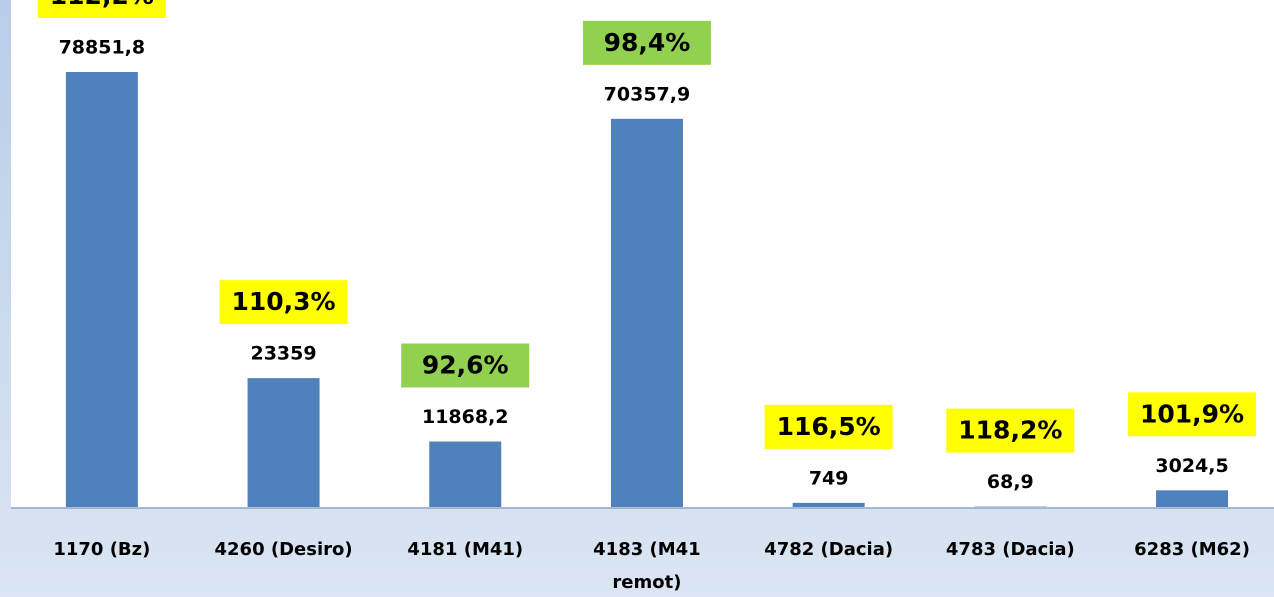 This screenshot has width=1274, height=597. What do you see at coordinates (102, 5) in the screenshot?
I see `annotation: 112,2%` at bounding box center [102, 5].